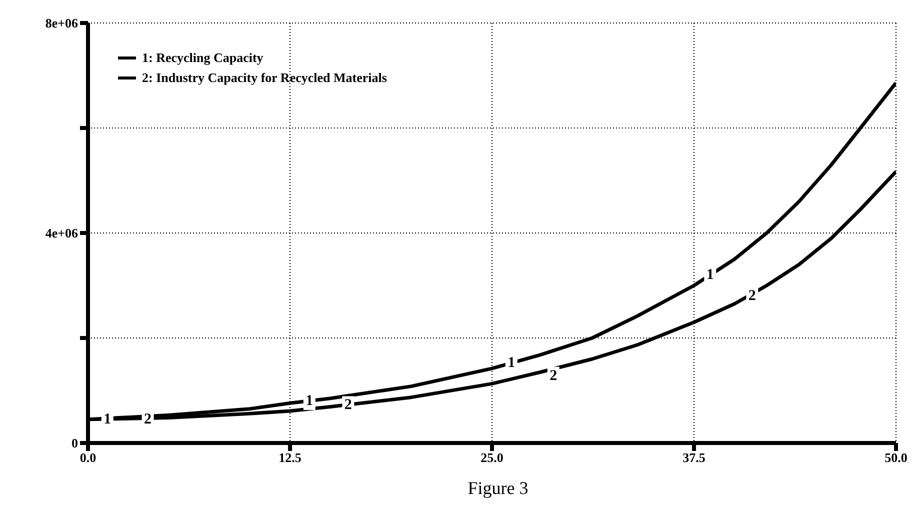  What do you see at coordinates (264, 78) in the screenshot?
I see `legend-label: 2: Industry Capacity for Recycled Materials` at bounding box center [264, 78].